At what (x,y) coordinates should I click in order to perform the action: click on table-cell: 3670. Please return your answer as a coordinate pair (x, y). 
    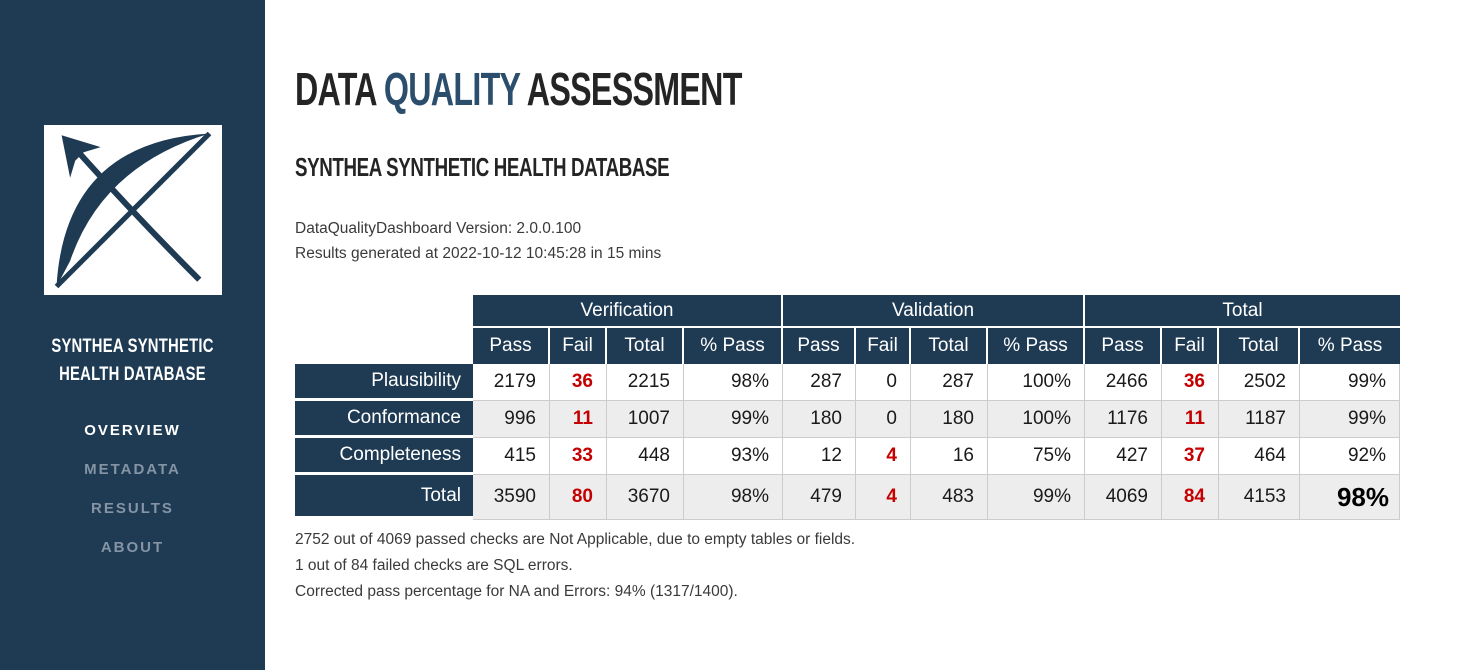
    Looking at the image, I should click on (645, 497).